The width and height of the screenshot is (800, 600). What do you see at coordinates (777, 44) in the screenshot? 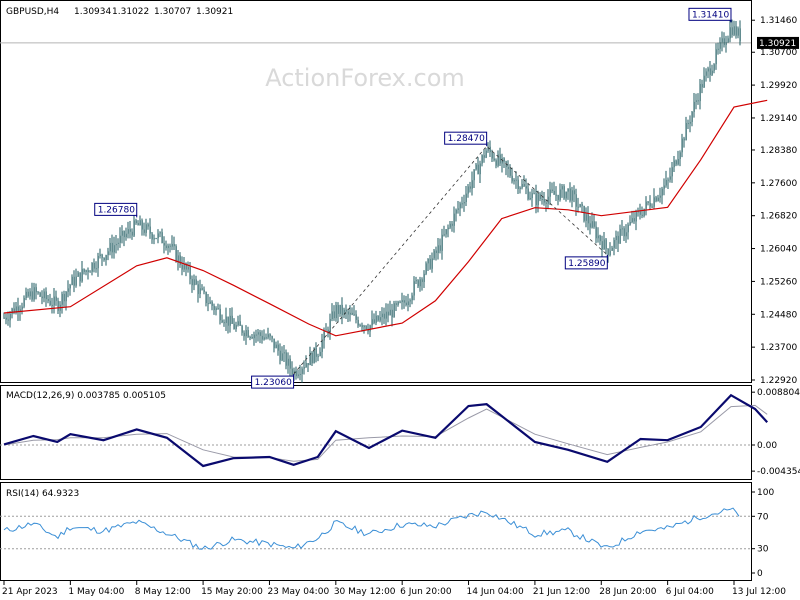
I see `current-price-label: 1.30921` at bounding box center [777, 44].